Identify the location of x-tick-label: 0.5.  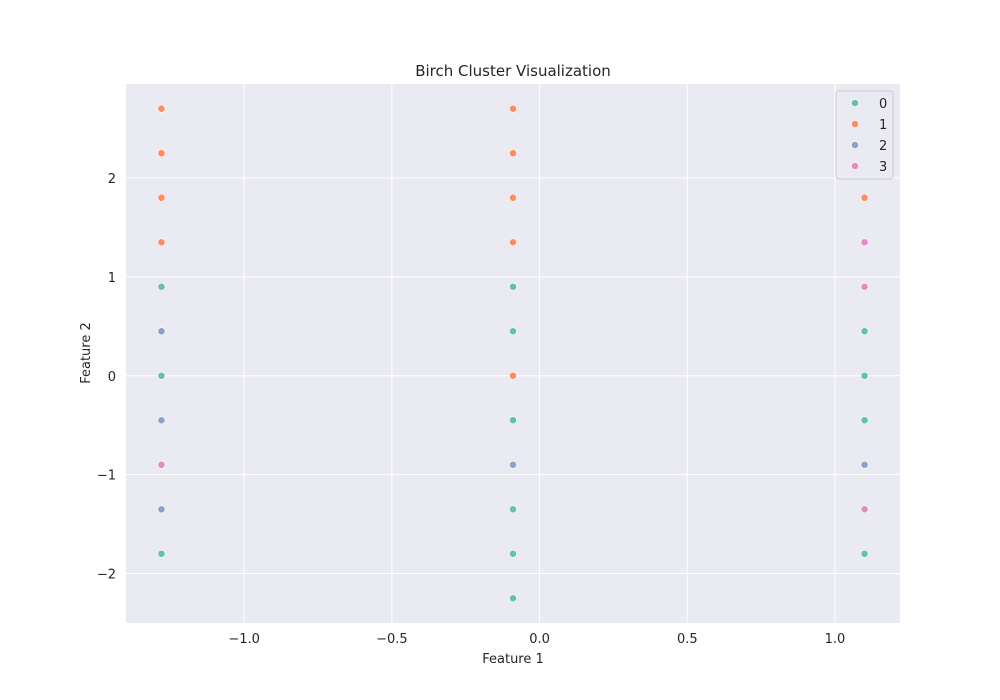
(687, 639).